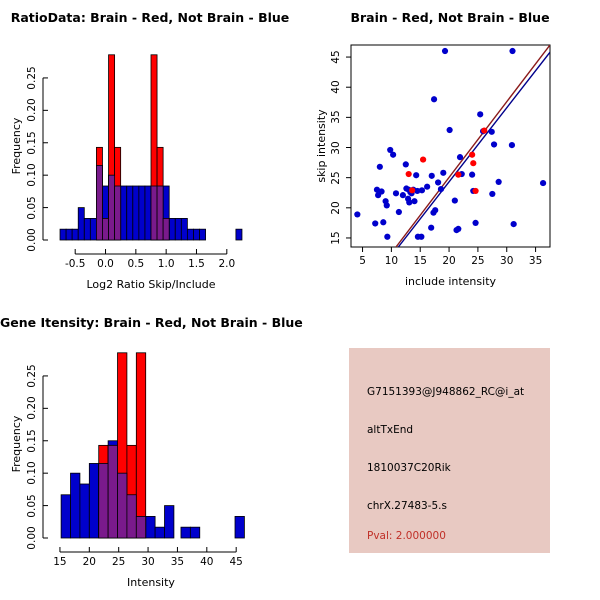 The image size is (600, 600). Describe the element at coordinates (32, 376) in the screenshot. I see `y-tick-label: 0.25` at that location.